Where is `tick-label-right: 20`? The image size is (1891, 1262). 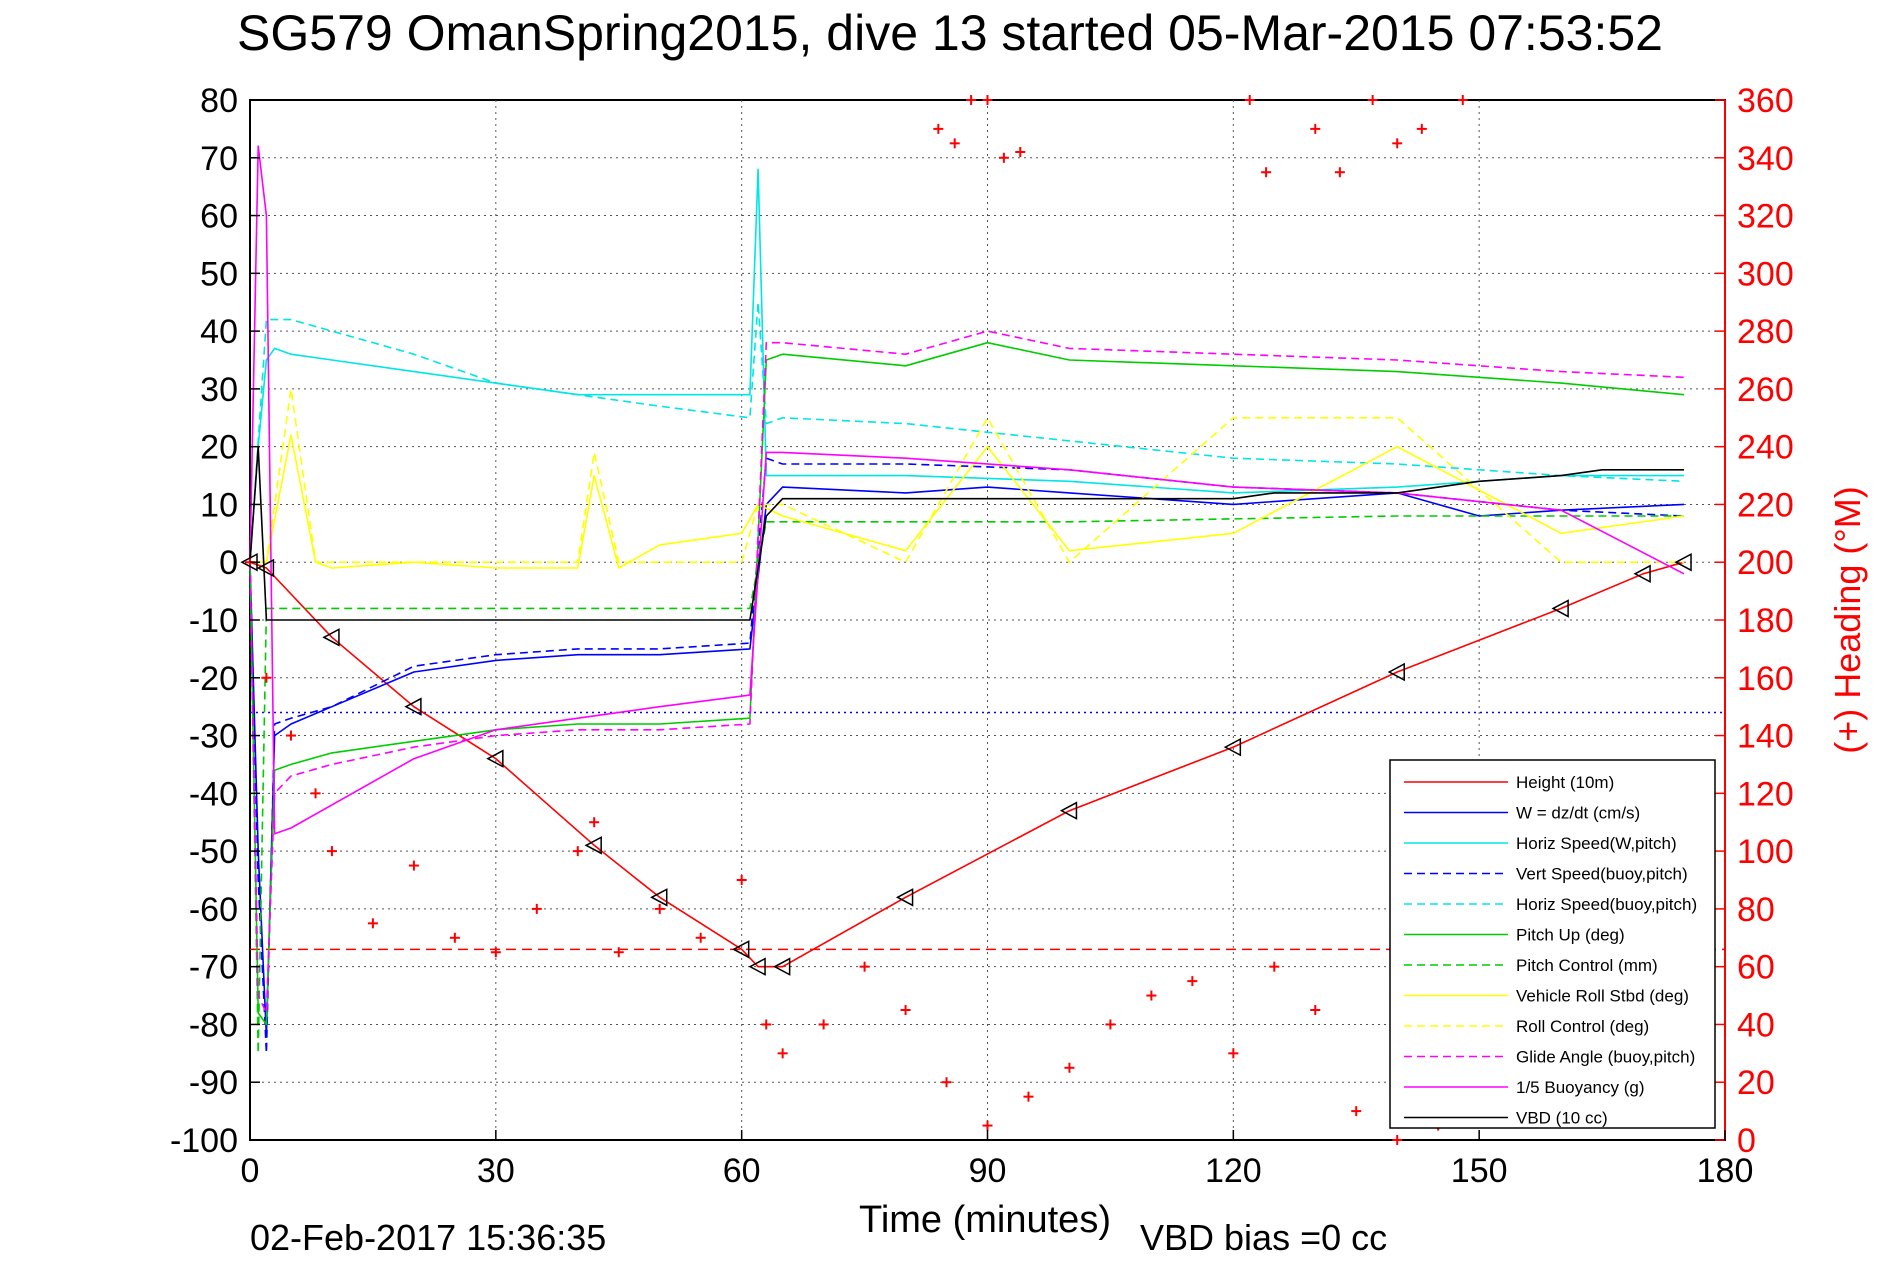 tick-label-right: 20 is located at coordinates (1756, 1083).